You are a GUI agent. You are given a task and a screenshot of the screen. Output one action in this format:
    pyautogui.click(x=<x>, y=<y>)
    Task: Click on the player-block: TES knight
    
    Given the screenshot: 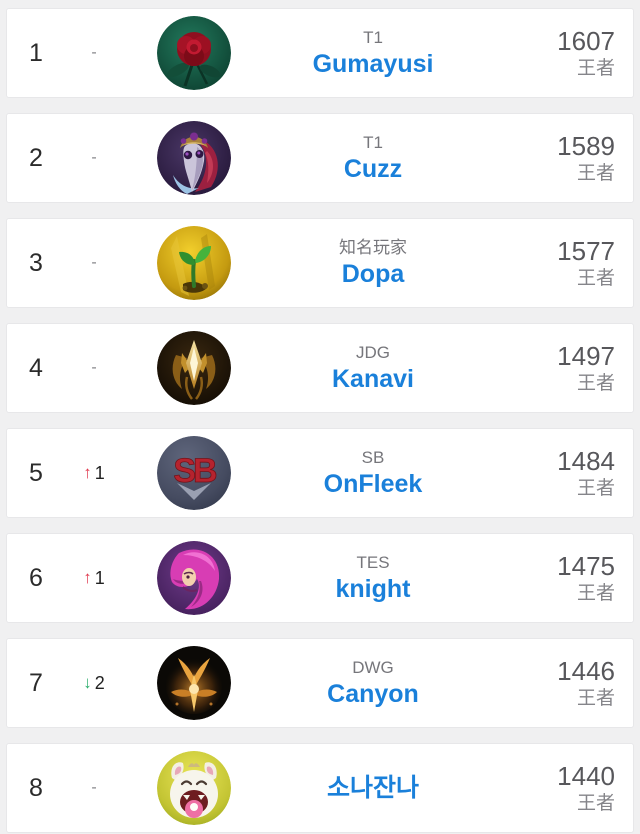 What is the action you would take?
    pyautogui.click(x=373, y=578)
    